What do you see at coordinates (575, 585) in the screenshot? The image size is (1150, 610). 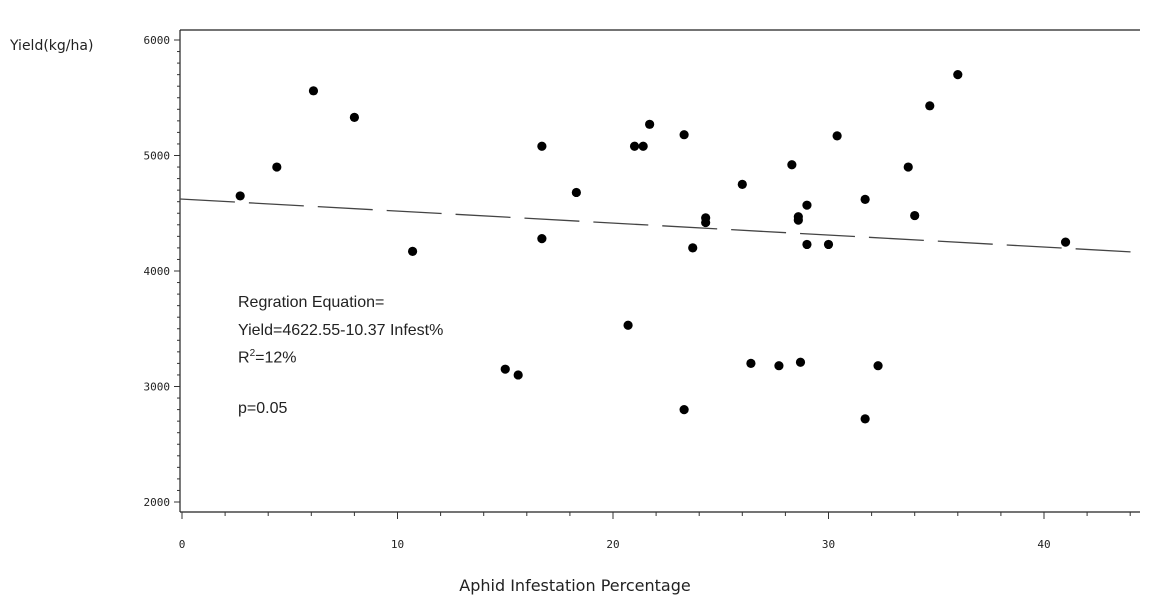 I see `x-axis-label: Aphid Infestation Percentage` at bounding box center [575, 585].